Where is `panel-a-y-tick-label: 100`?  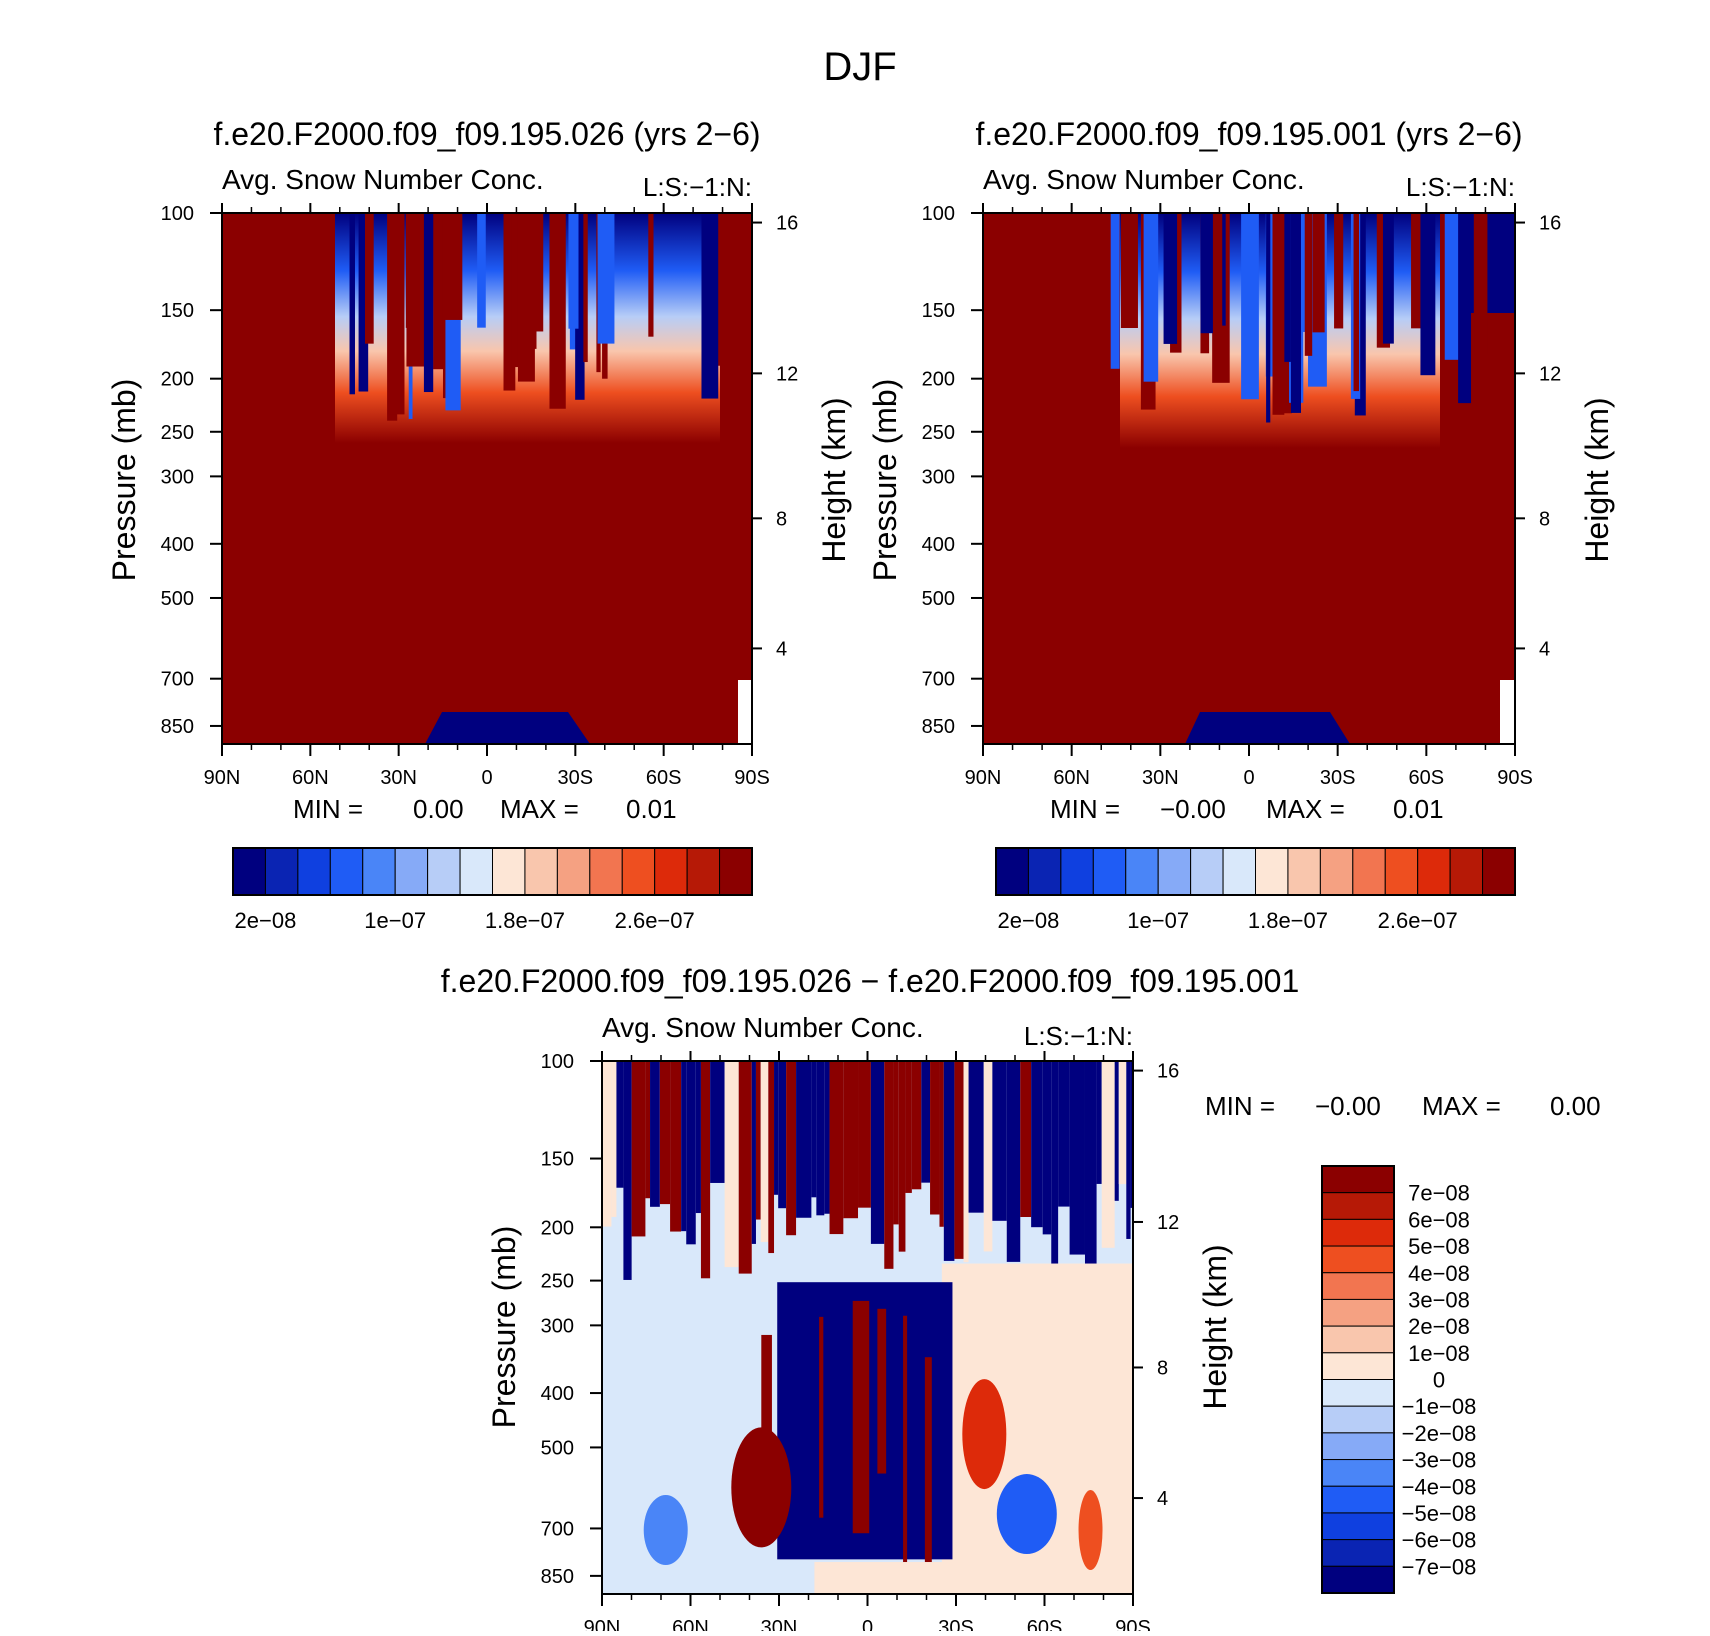
panel-a-y-tick-label: 100 is located at coordinates (177, 214).